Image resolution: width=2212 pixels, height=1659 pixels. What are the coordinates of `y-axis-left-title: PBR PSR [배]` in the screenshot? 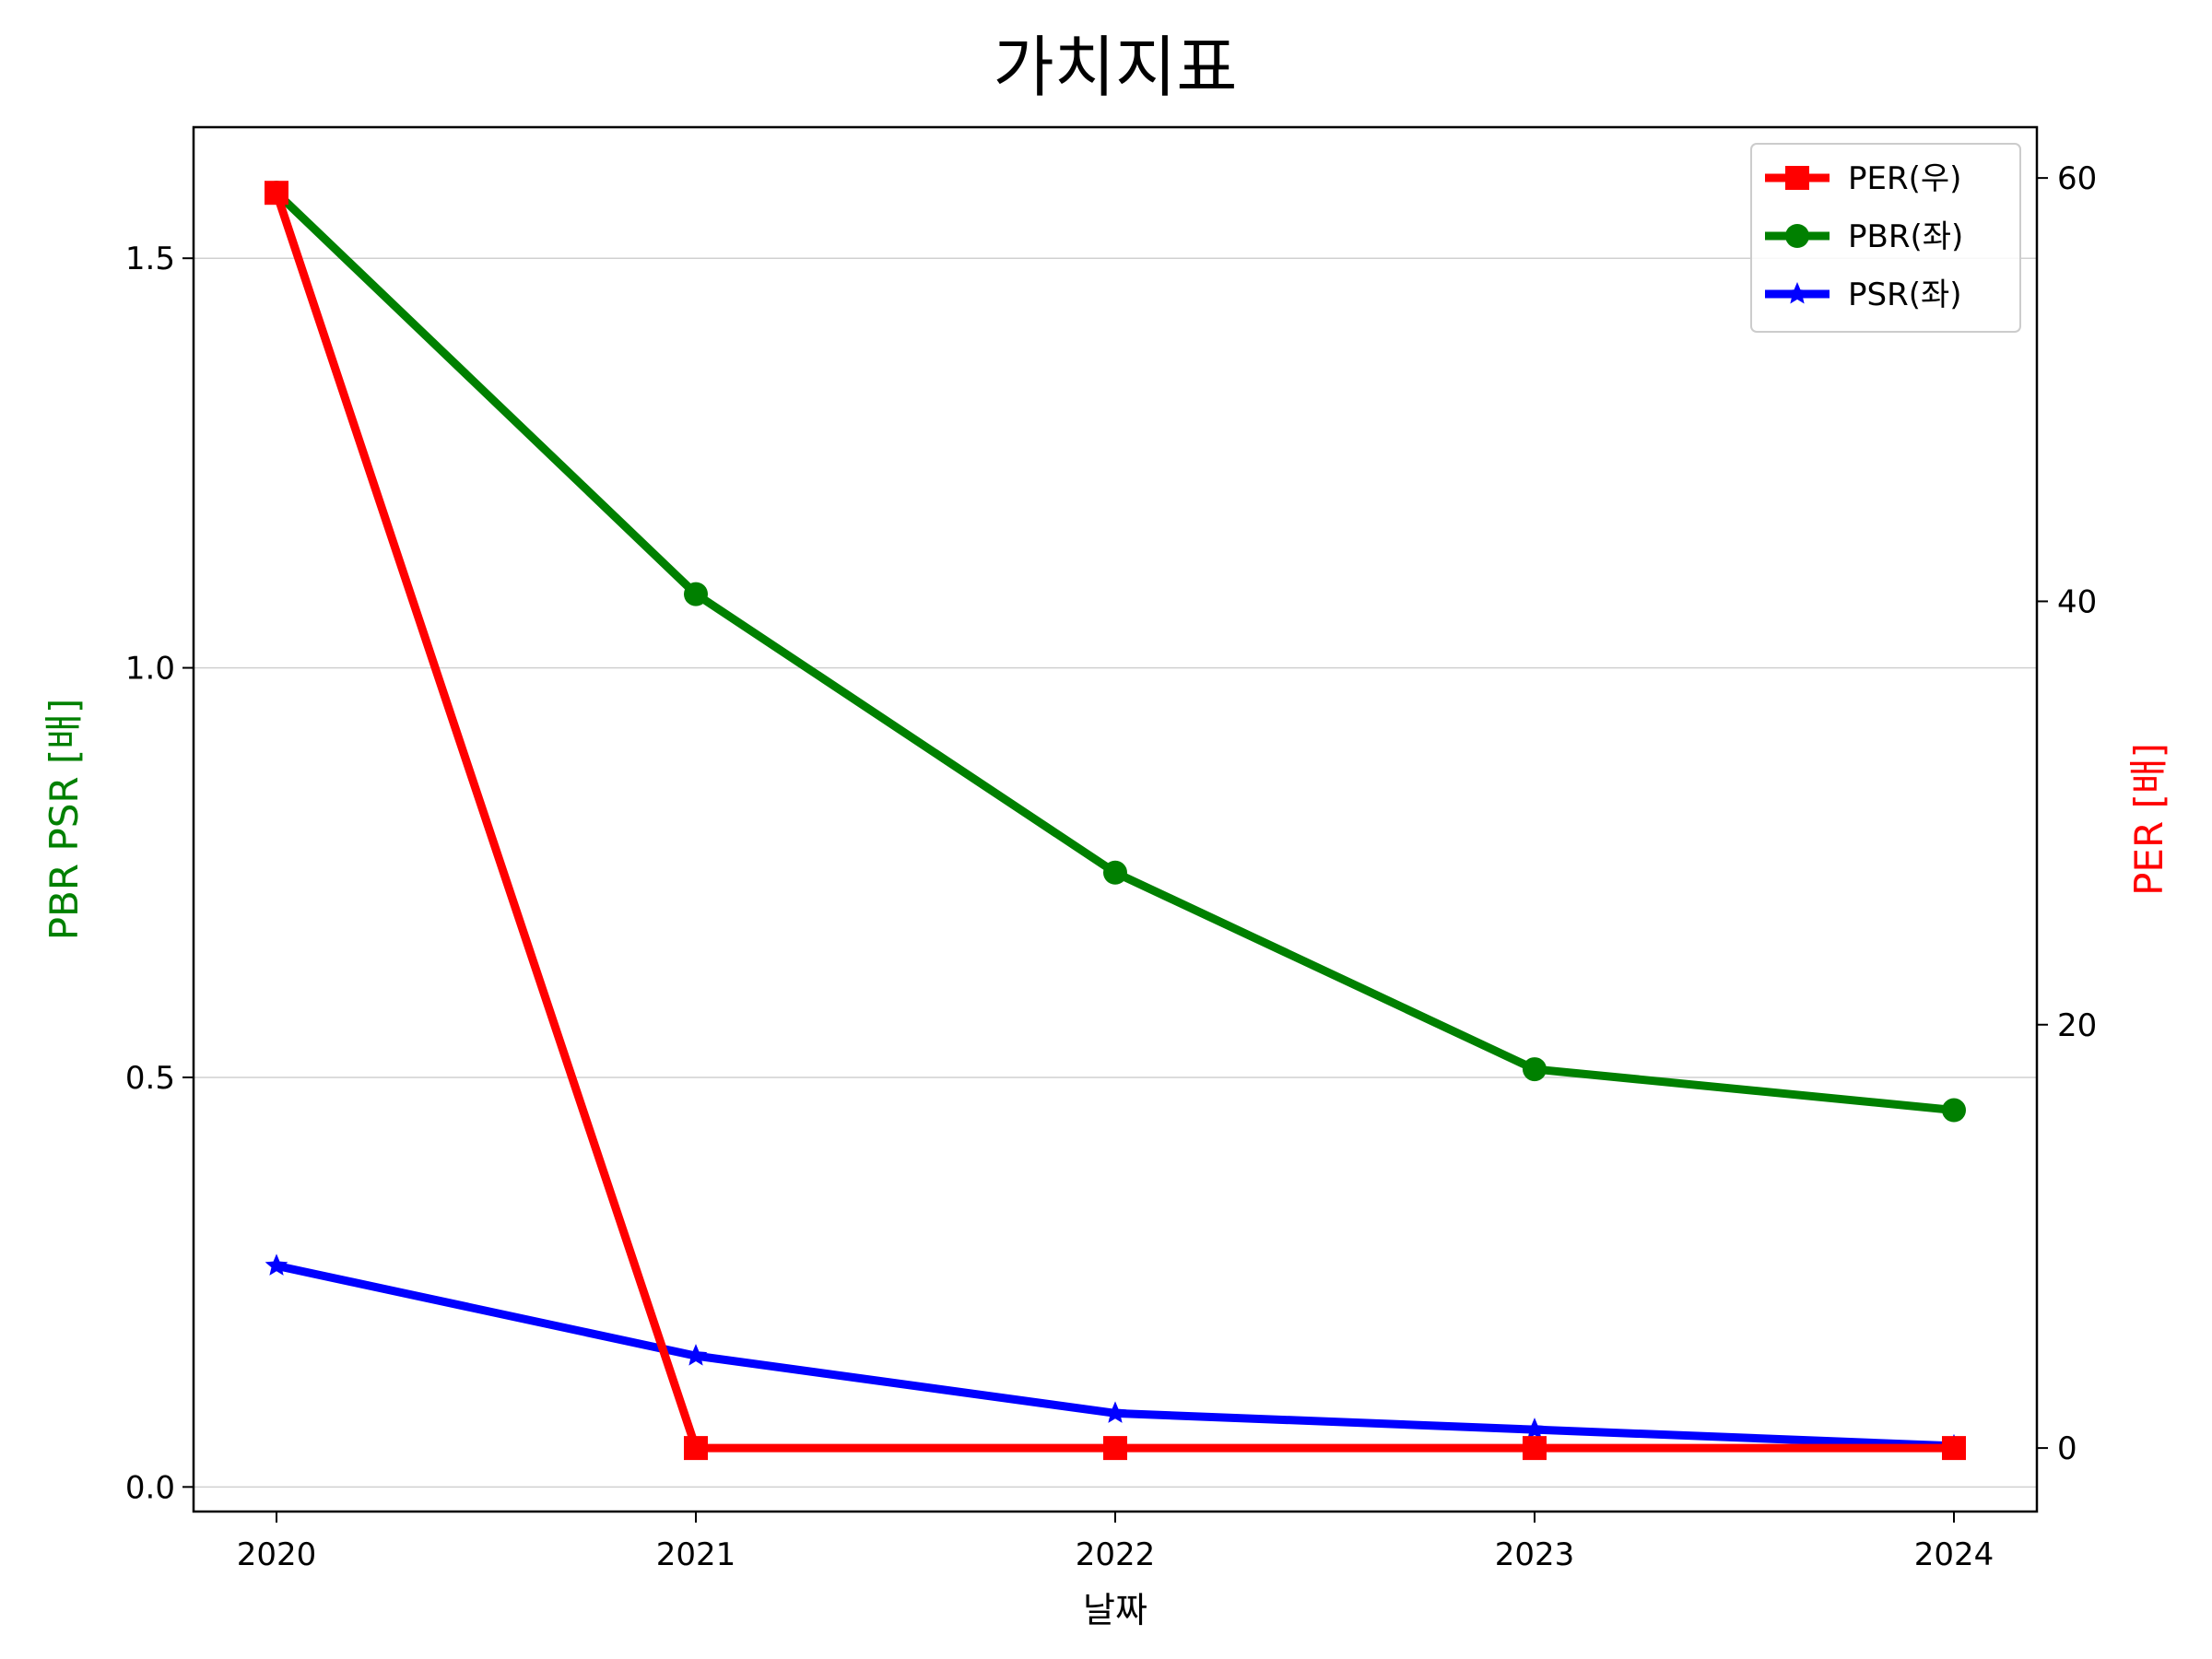 It's located at (64, 820).